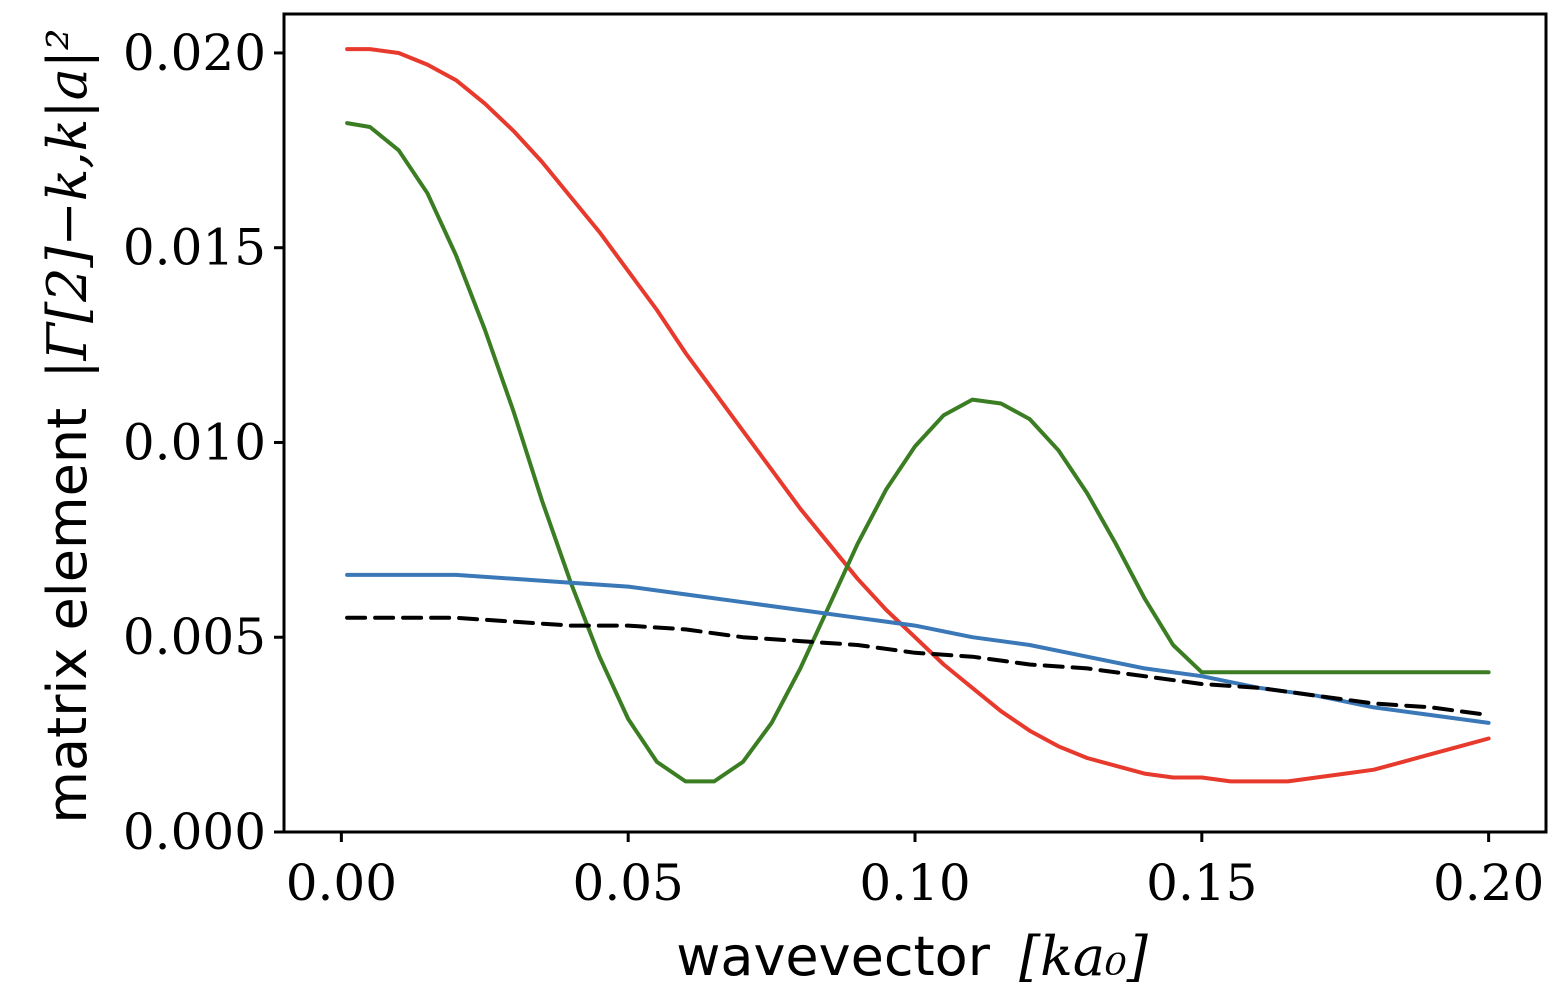  What do you see at coordinates (194, 832) in the screenshot?
I see `y-tick-label: 0.000` at bounding box center [194, 832].